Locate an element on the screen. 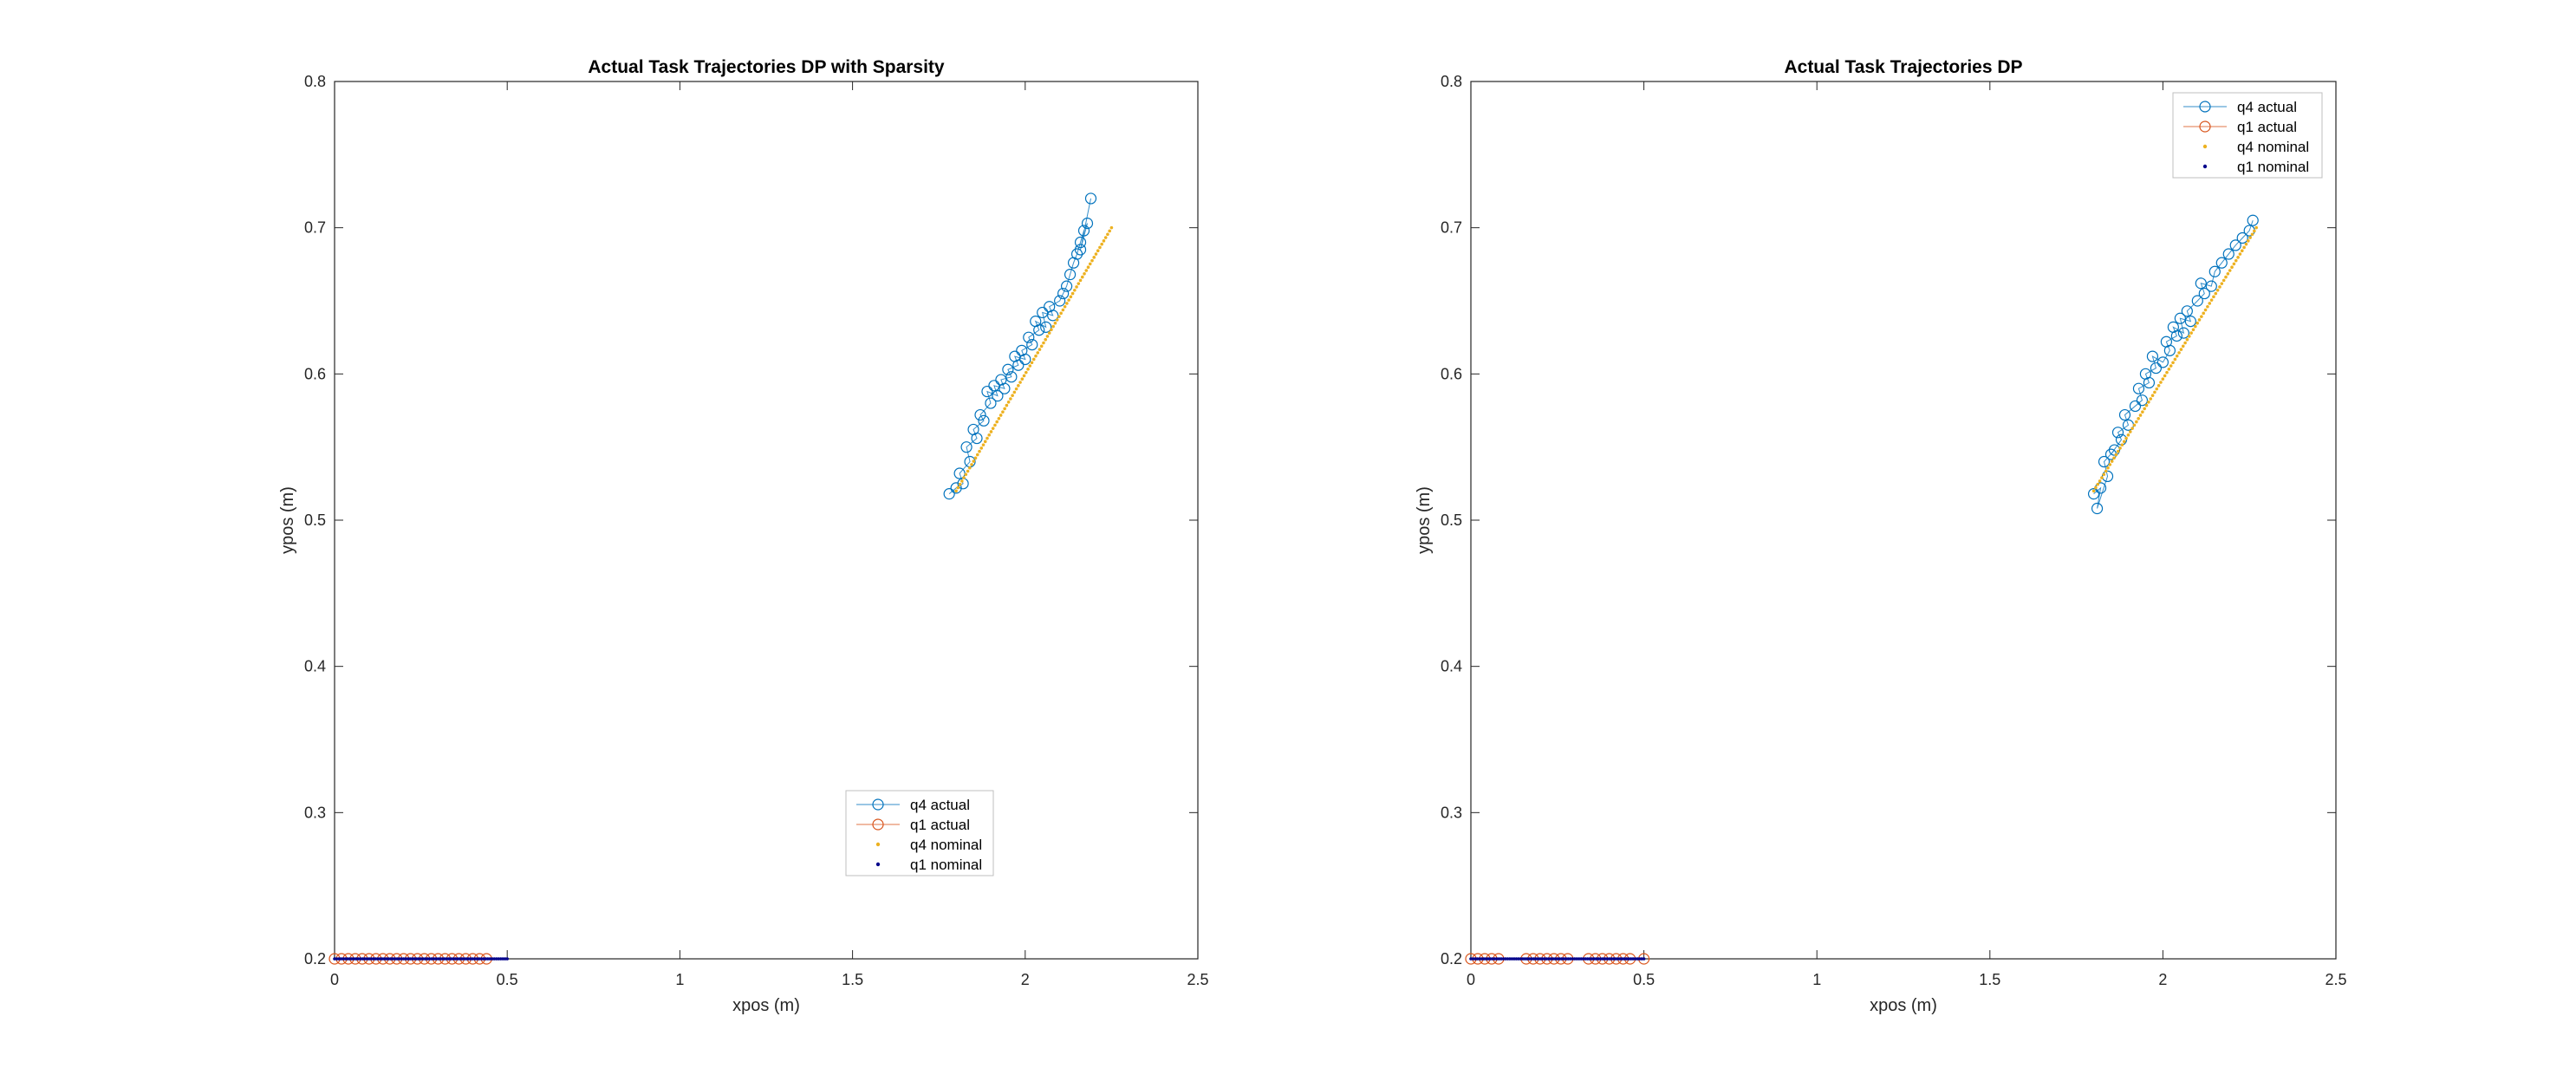  legend-item: q4 nominal is located at coordinates (2255, 147).